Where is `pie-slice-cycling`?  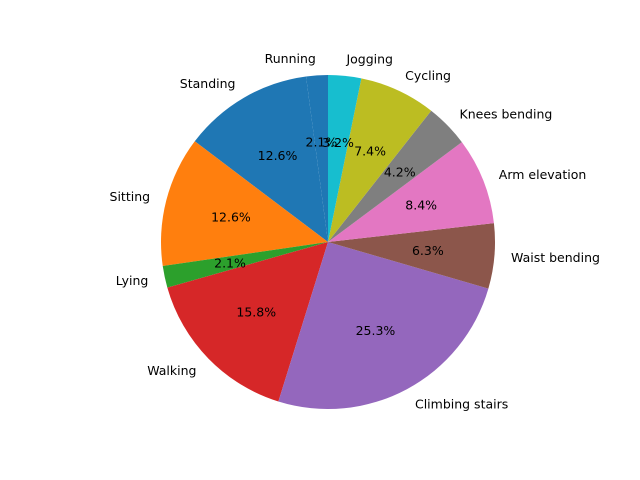
pie-slice-cycling is located at coordinates (380, 160).